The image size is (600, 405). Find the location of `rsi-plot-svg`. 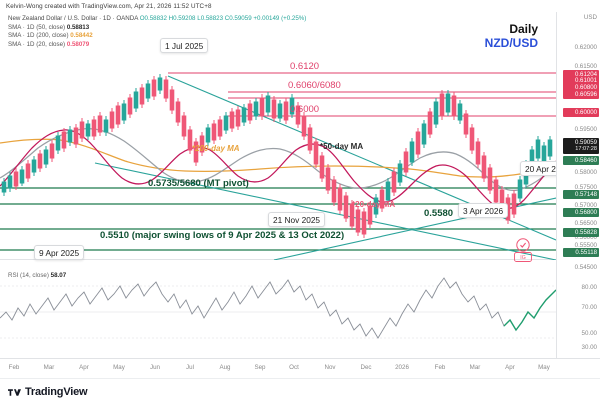

rsi-plot-svg is located at coordinates (278, 308).